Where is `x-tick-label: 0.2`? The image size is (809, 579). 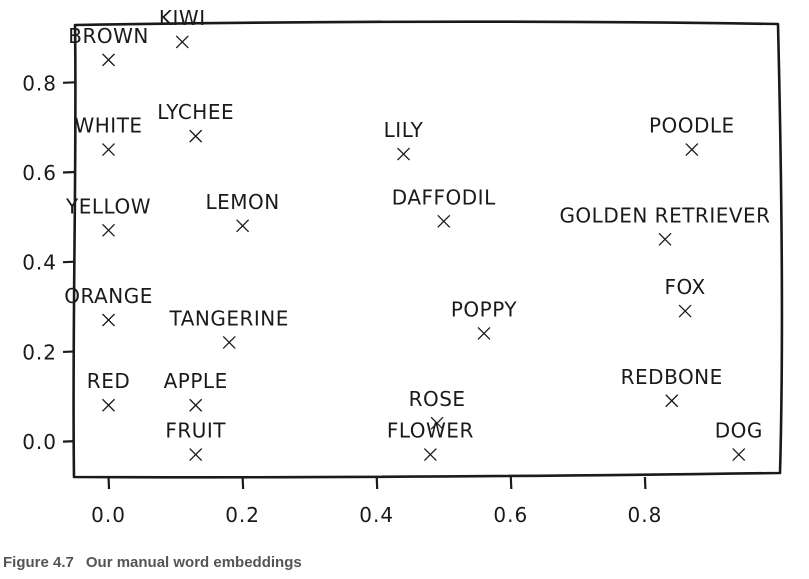 x-tick-label: 0.2 is located at coordinates (242, 515).